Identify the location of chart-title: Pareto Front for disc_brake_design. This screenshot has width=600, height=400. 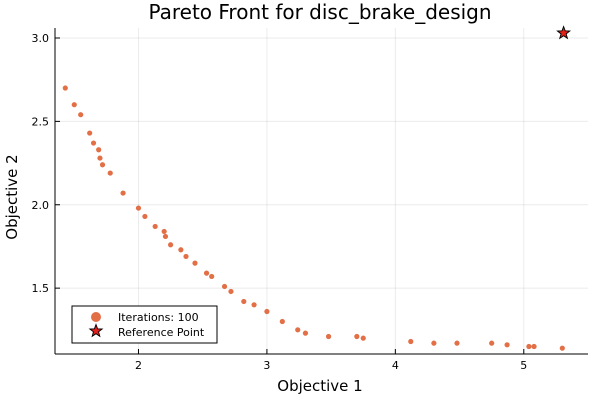
(319, 12).